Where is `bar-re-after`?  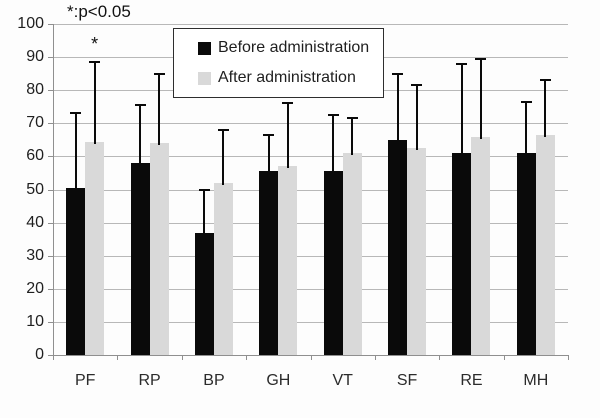
bar-re-after is located at coordinates (481, 245).